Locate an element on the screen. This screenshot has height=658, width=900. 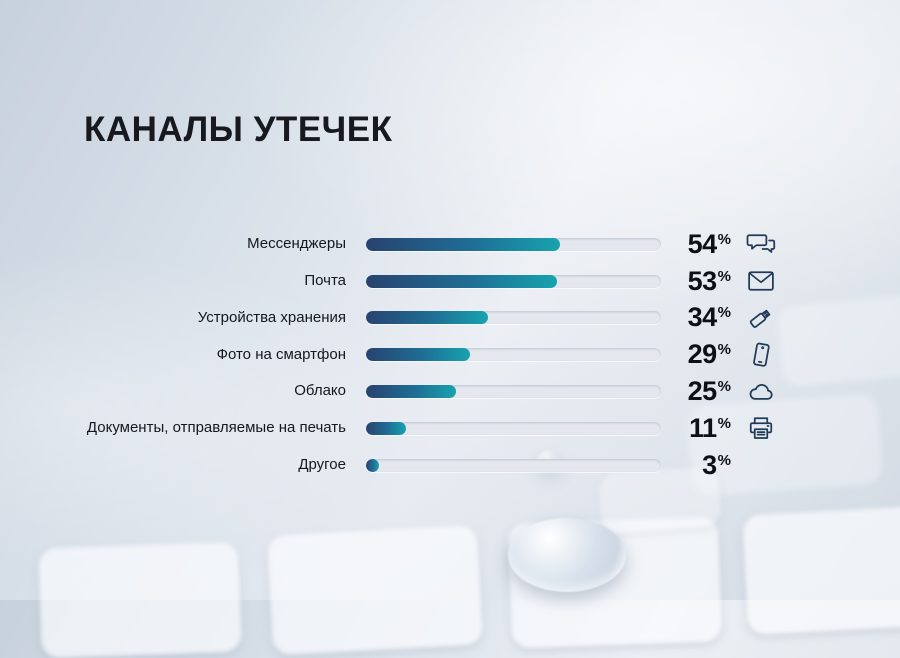
value-label: 34% is located at coordinates (700, 317).